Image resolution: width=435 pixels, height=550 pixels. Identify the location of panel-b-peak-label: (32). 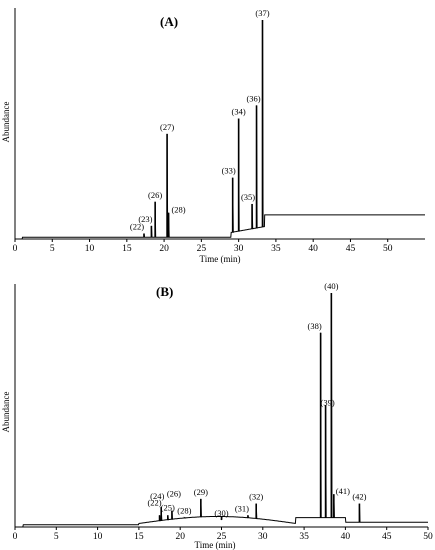
(256, 497).